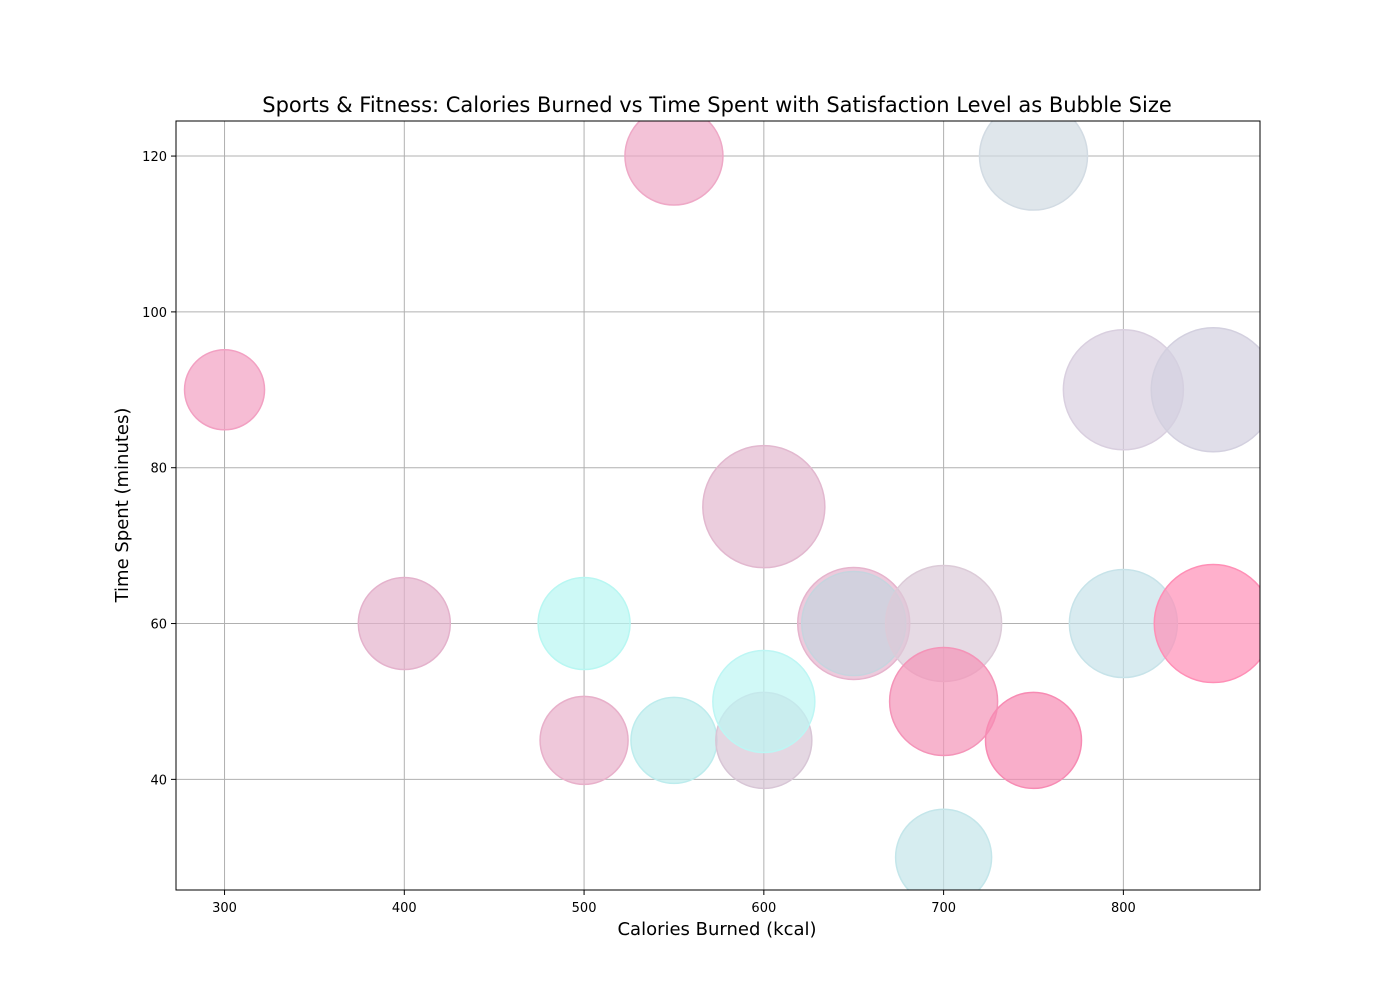 The width and height of the screenshot is (1400, 1000). I want to click on x-tick-label: 700, so click(943, 908).